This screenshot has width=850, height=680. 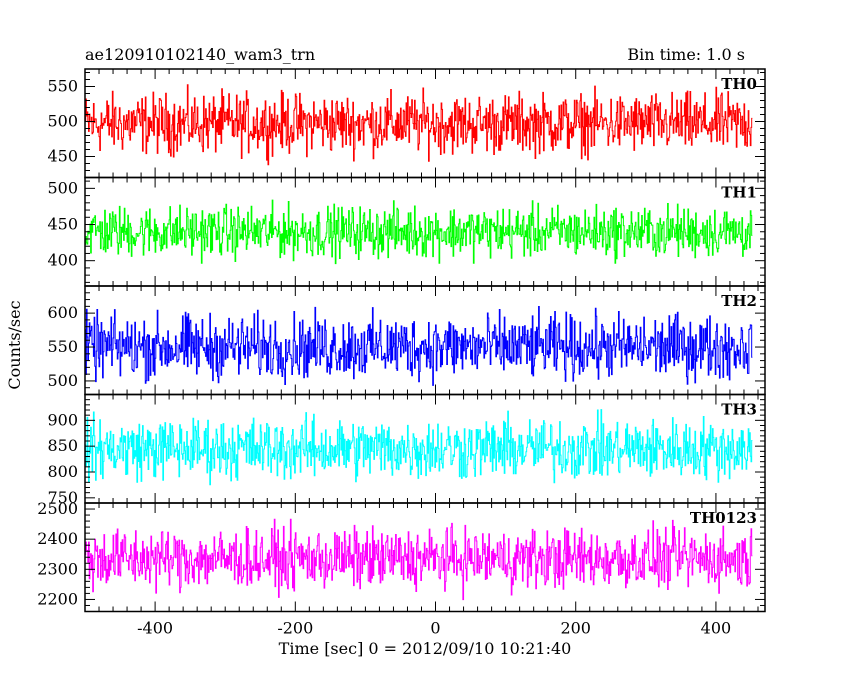 I want to click on series-line-th2, so click(x=419, y=346).